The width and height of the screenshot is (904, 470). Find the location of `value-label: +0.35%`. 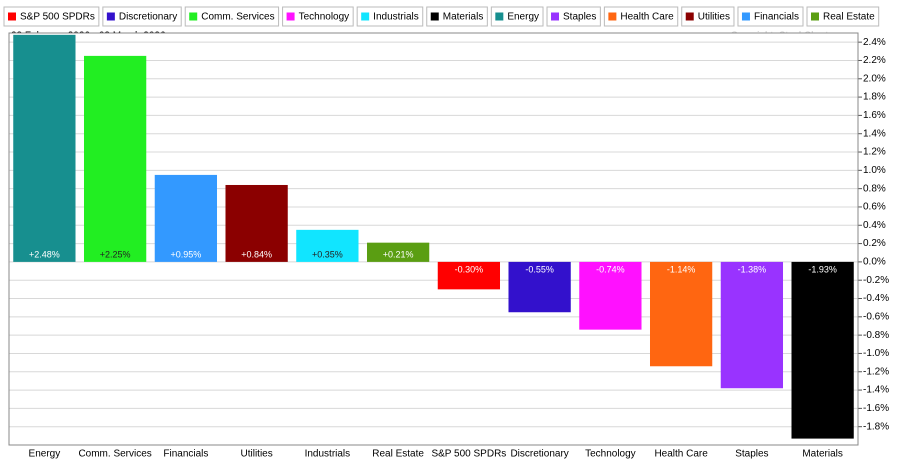

value-label: +0.35% is located at coordinates (327, 254).